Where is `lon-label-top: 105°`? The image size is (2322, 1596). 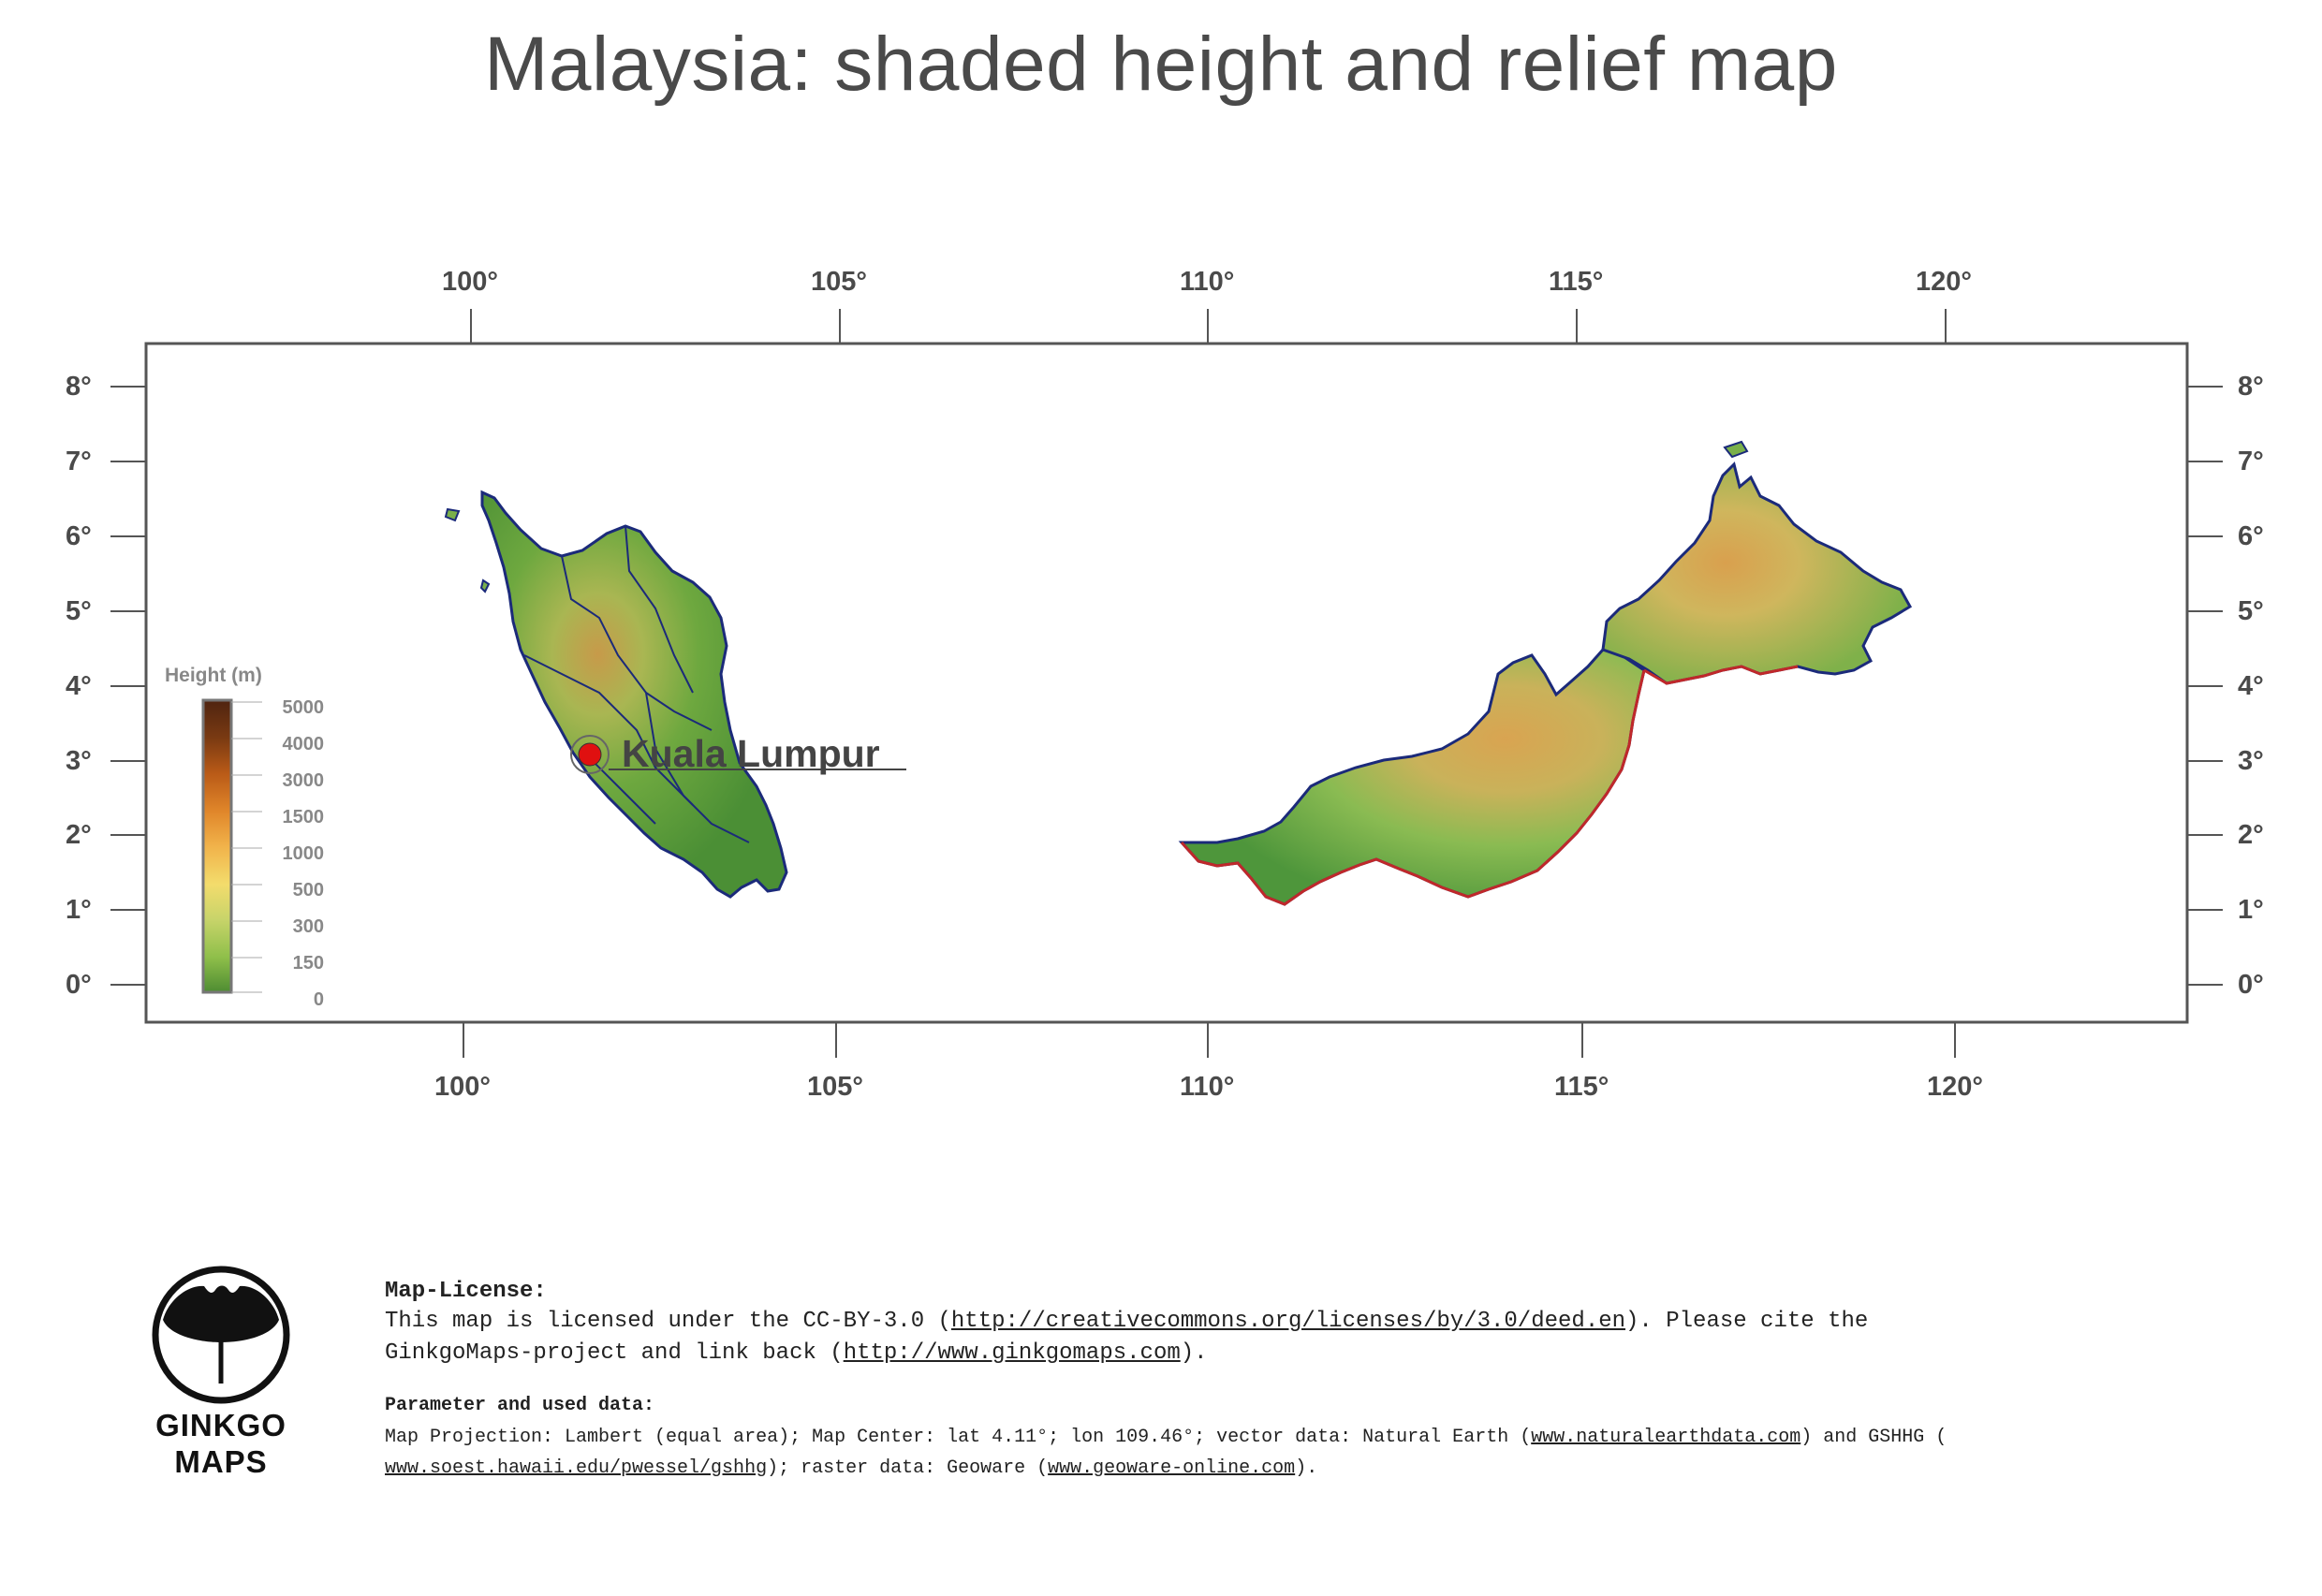
lon-label-top: 105° is located at coordinates (839, 282).